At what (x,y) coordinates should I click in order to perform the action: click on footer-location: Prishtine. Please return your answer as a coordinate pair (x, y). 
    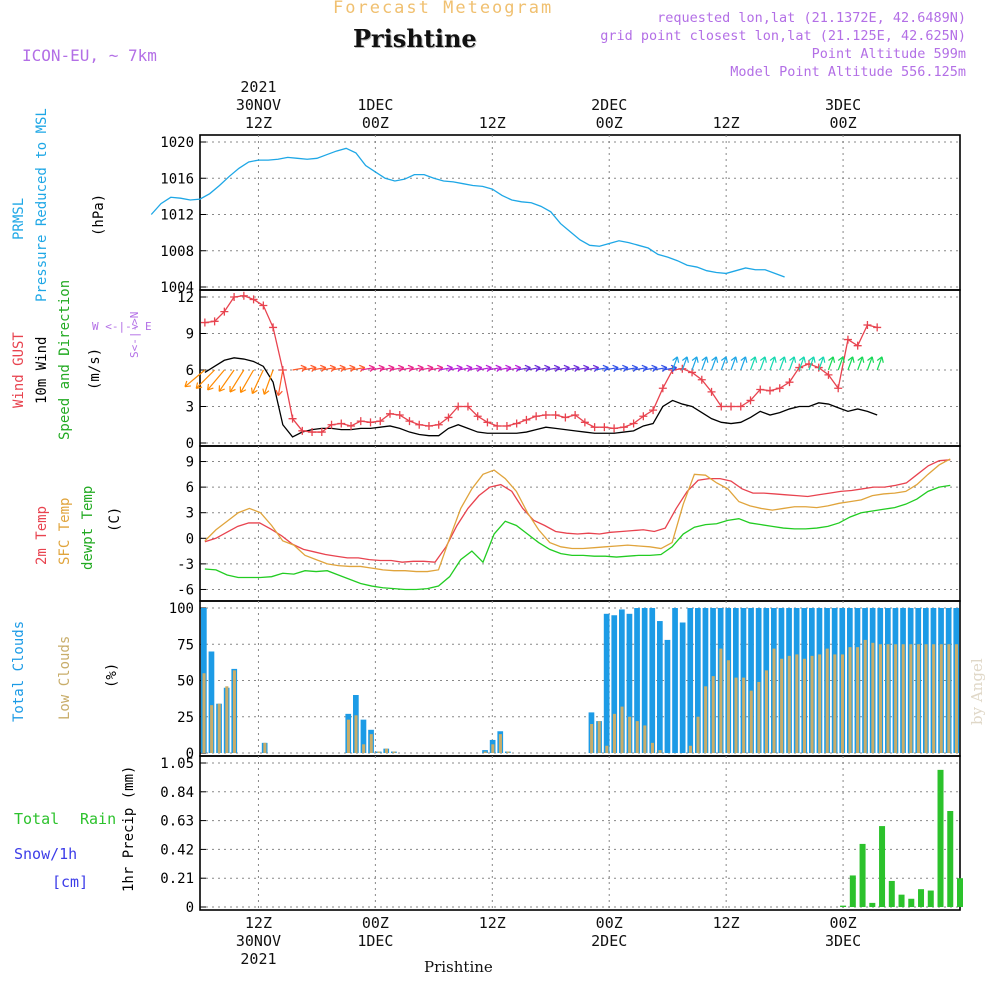
    Looking at the image, I should click on (458, 967).